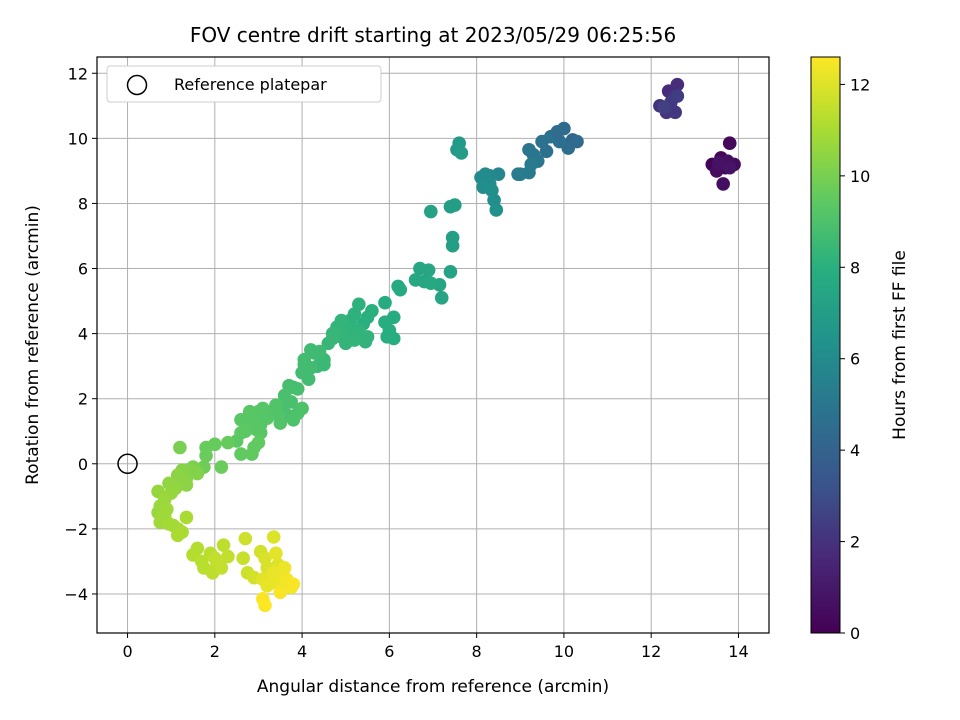 This screenshot has width=960, height=720. What do you see at coordinates (83, 203) in the screenshot?
I see `y-tick-label: 8` at bounding box center [83, 203].